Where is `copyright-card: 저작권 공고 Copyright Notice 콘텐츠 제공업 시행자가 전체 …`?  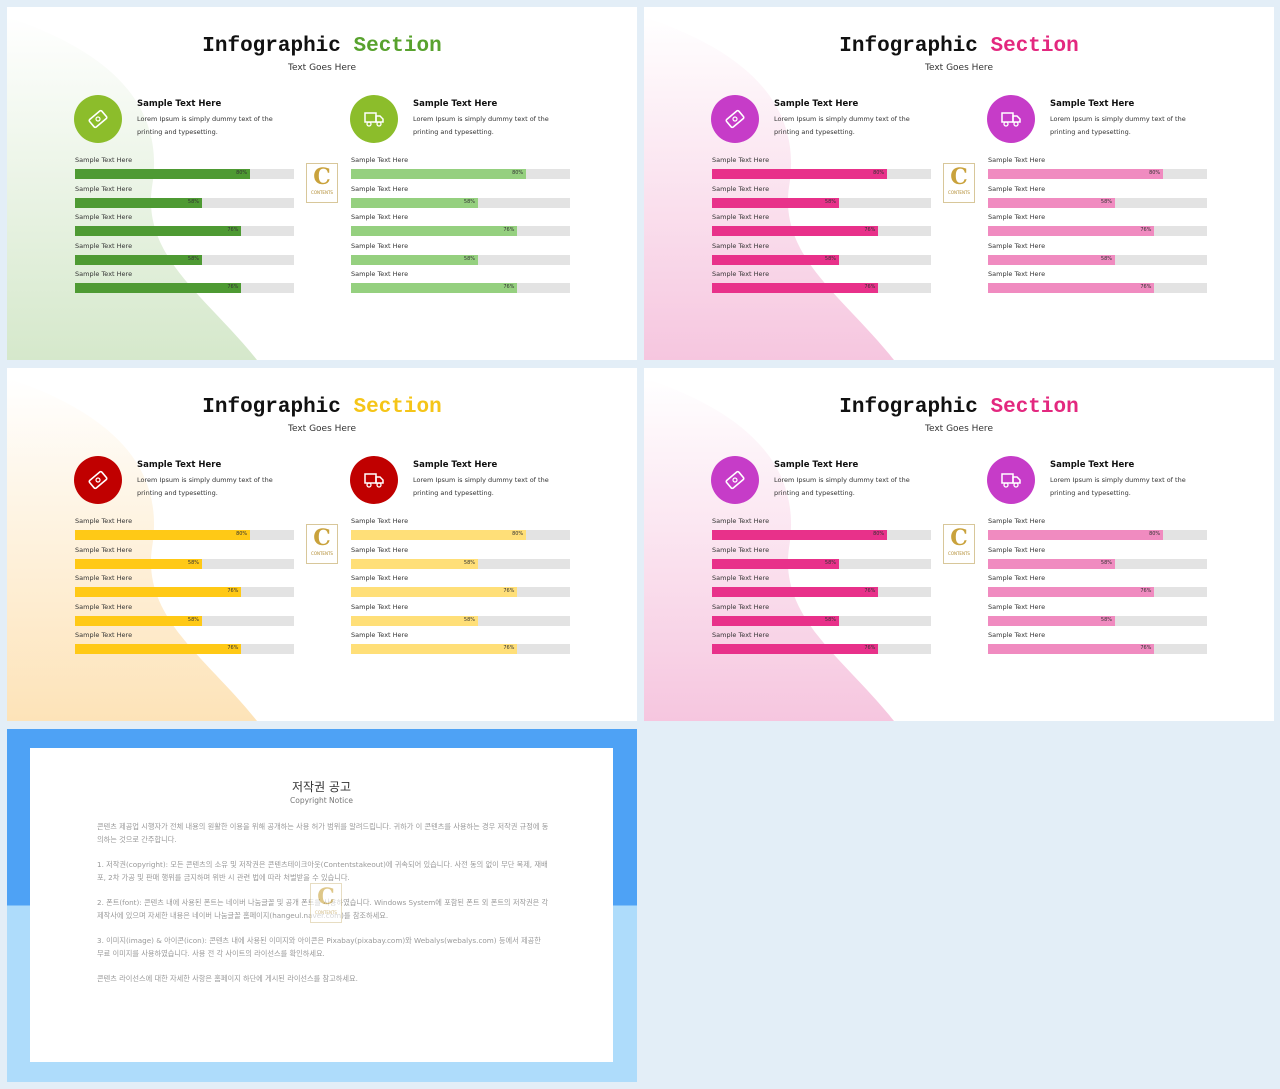
copyright-card: 저작권 공고 Copyright Notice 콘텐츠 제공업 시행자가 전체 … is located at coordinates (321, 905).